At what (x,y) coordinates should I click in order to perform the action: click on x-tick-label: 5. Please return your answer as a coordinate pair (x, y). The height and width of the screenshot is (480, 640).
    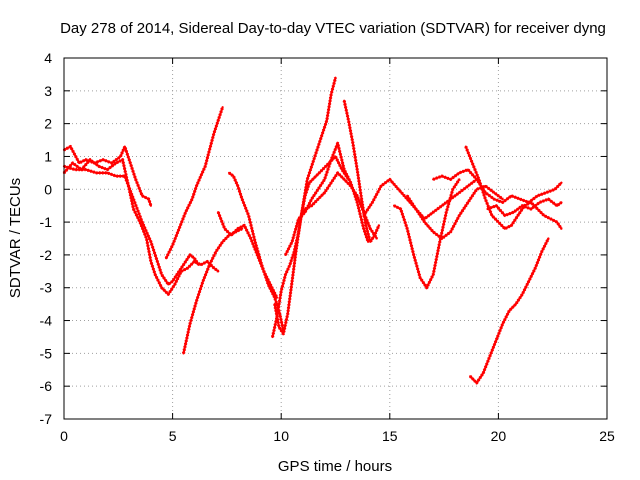
    Looking at the image, I should click on (173, 436).